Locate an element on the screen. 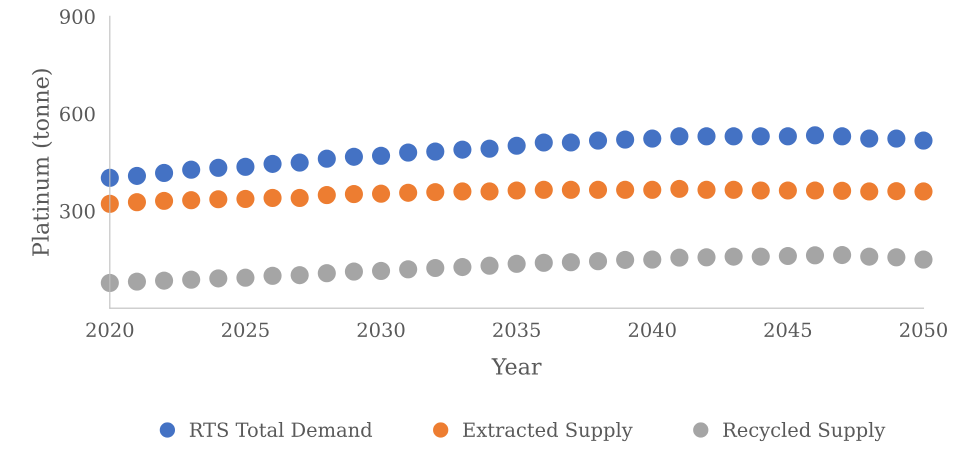  x-tick-label: 2045 is located at coordinates (788, 330).